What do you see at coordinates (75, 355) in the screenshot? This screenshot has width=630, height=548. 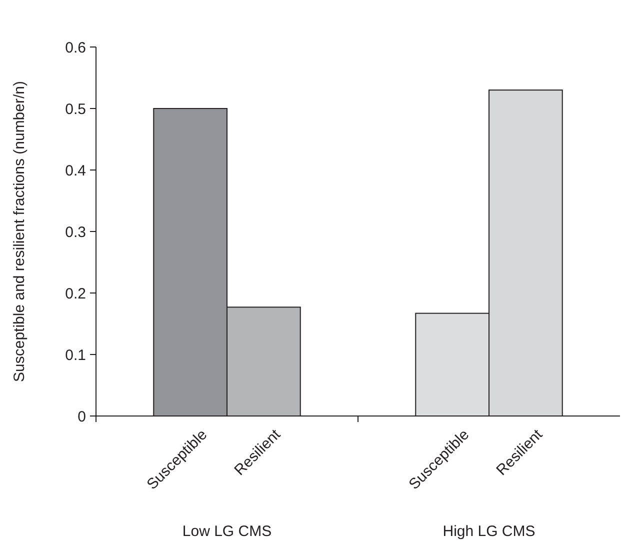 I see `y-tick-label: 0.1` at bounding box center [75, 355].